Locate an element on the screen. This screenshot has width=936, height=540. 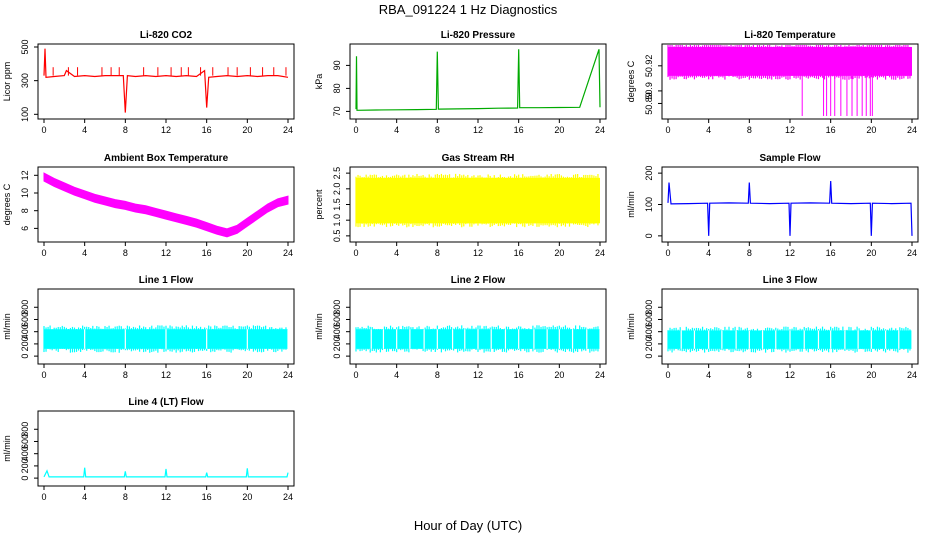
y-tick-label: 80 is located at coordinates (337, 88).